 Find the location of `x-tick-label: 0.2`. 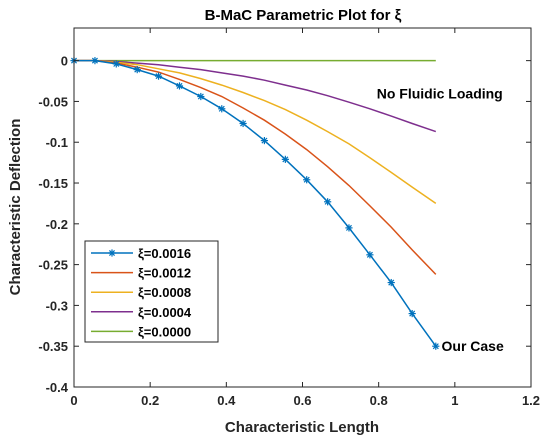

x-tick-label: 0.2 is located at coordinates (150, 400).